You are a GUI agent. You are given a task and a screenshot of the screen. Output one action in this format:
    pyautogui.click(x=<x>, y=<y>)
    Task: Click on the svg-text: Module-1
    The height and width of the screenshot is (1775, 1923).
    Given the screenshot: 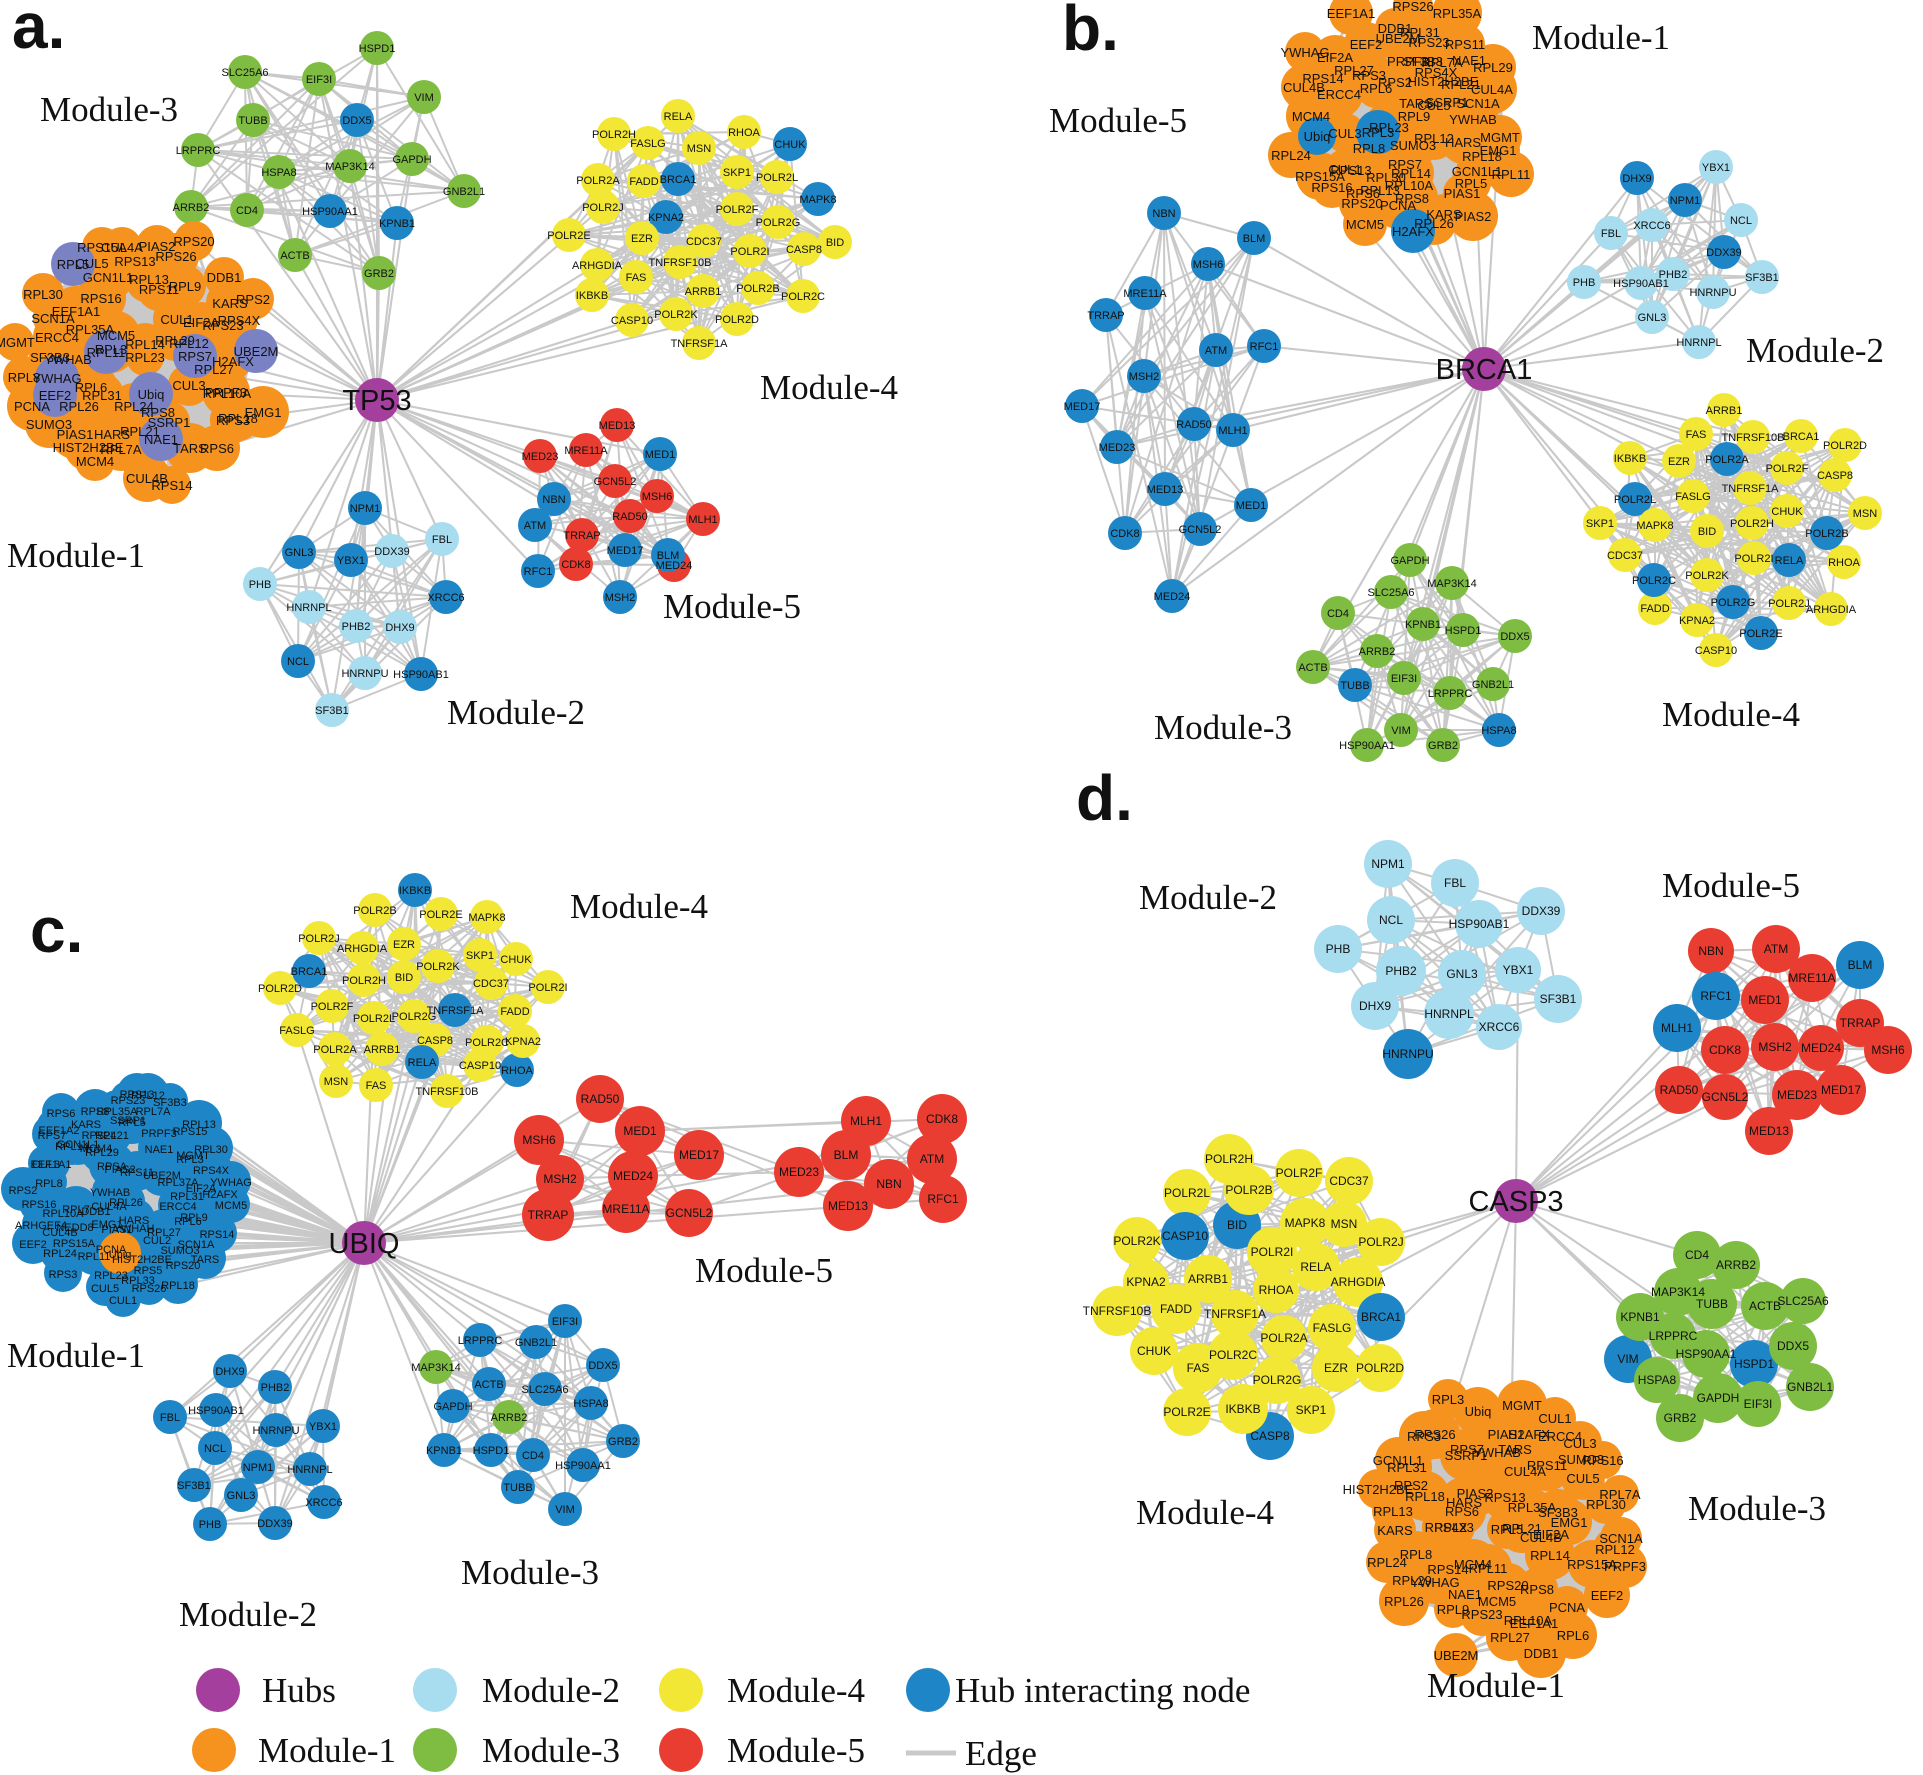 What is the action you would take?
    pyautogui.click(x=1496, y=1685)
    